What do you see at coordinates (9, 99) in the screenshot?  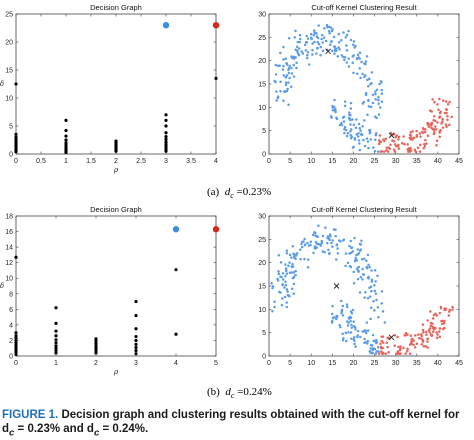 I see `y-tick-label: 10` at bounding box center [9, 99].